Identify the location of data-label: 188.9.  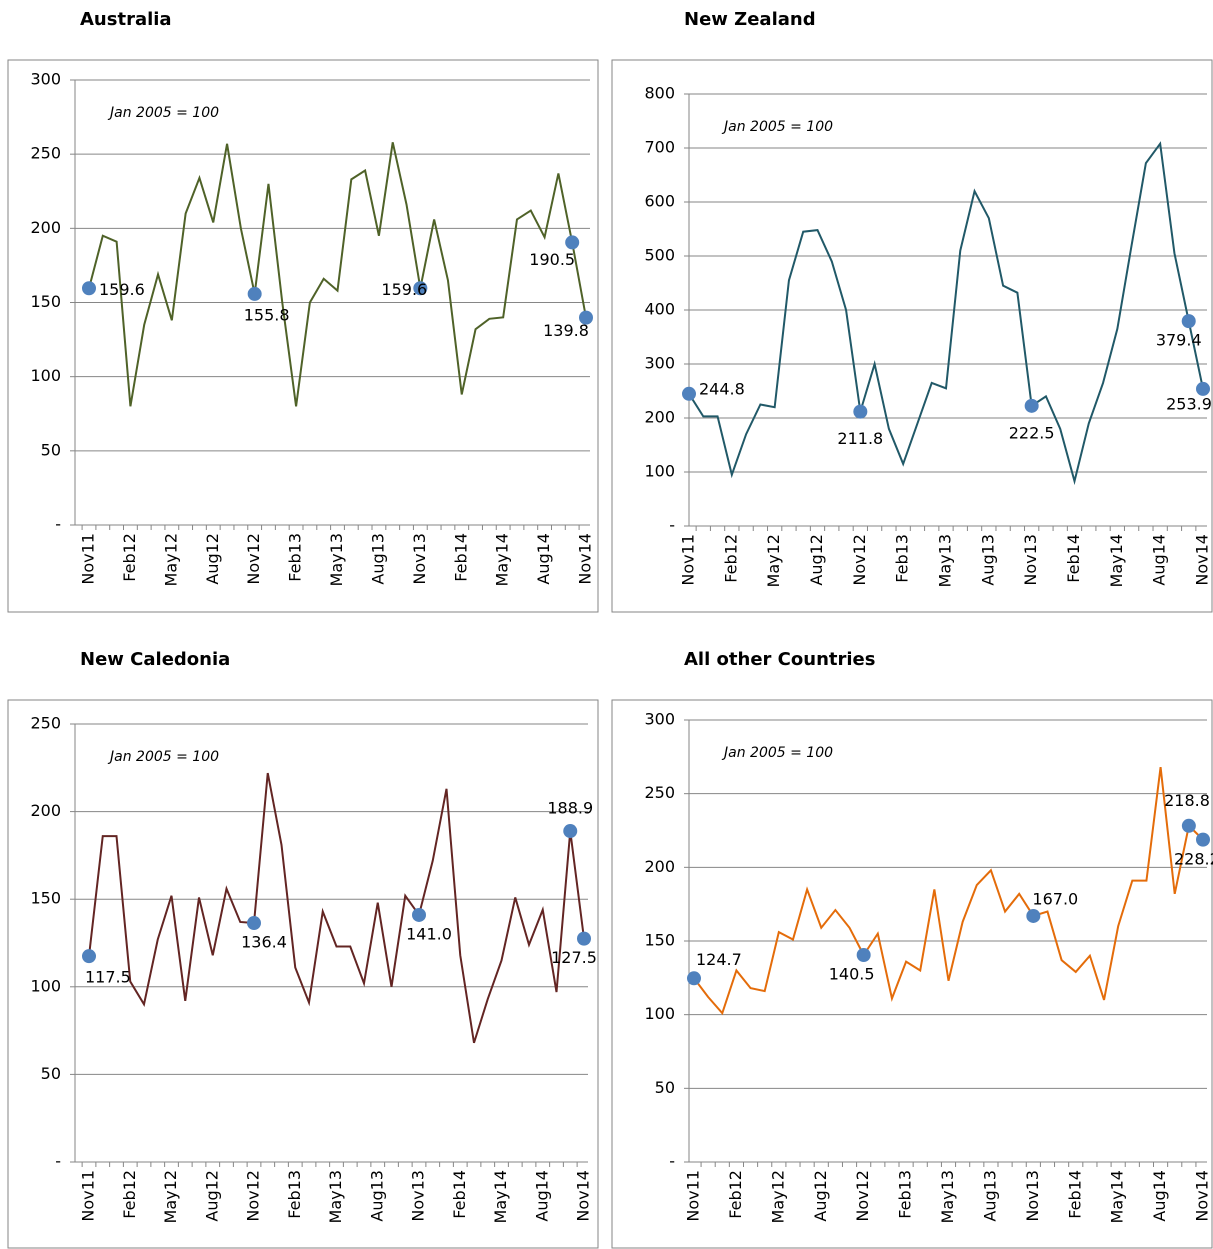
(570, 808).